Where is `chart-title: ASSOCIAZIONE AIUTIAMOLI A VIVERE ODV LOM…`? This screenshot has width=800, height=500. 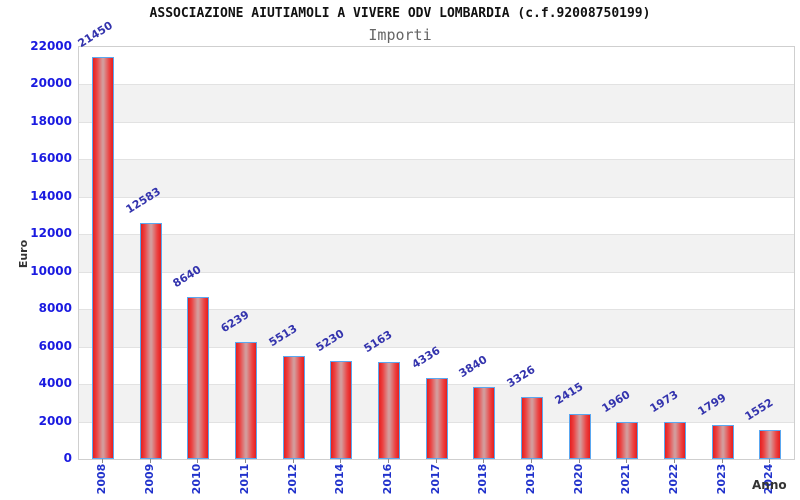 chart-title: ASSOCIAZIONE AIUTIAMOLI A VIVERE ODV LOM… is located at coordinates (400, 13).